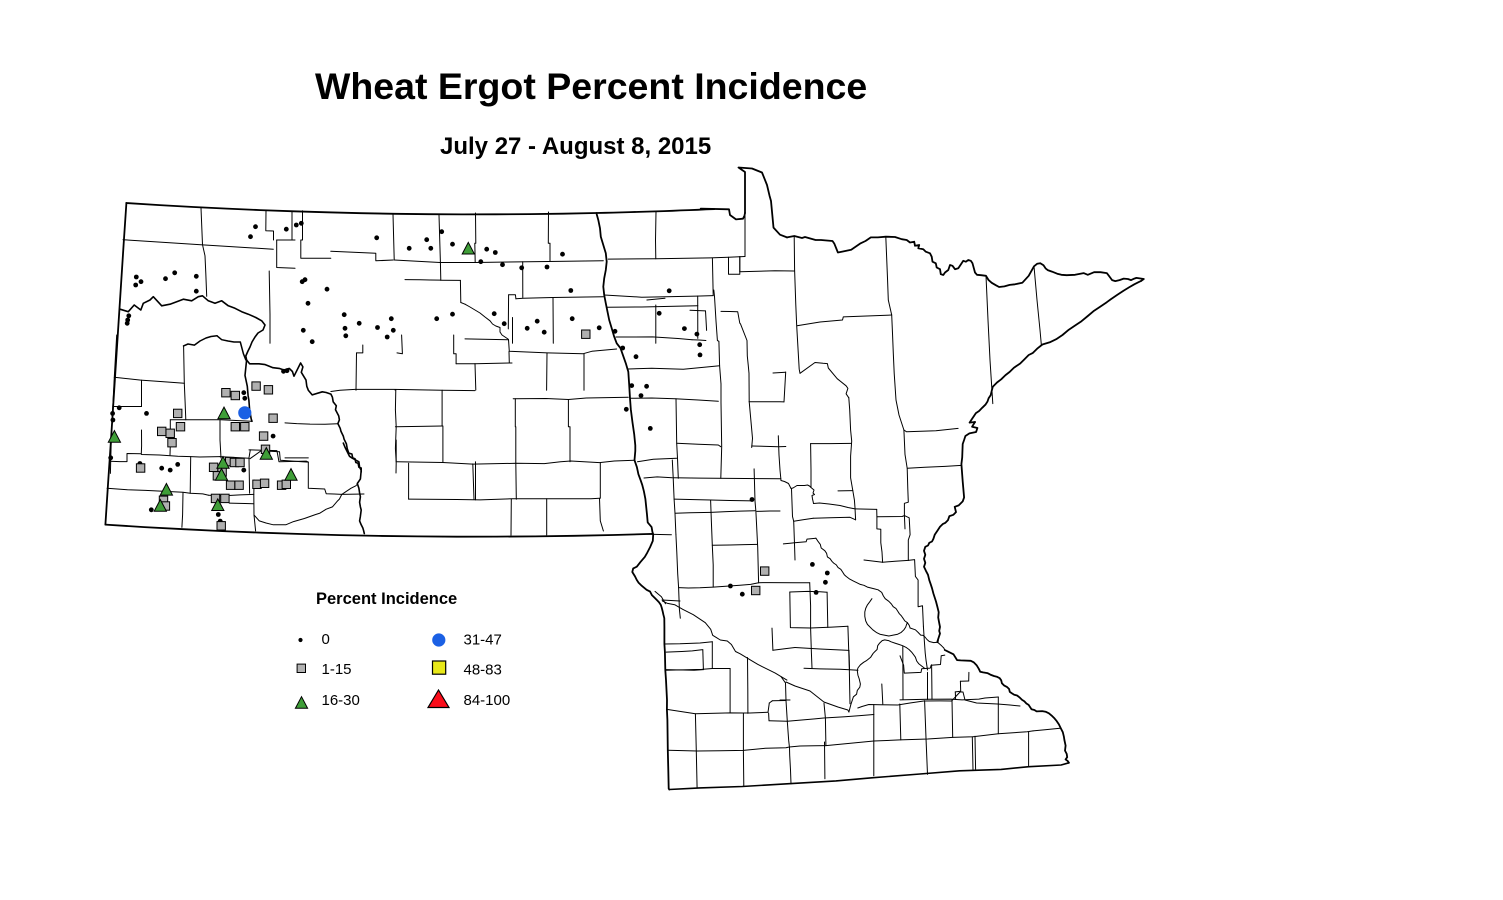  I want to click on svg-text: 31-47, so click(483, 640).